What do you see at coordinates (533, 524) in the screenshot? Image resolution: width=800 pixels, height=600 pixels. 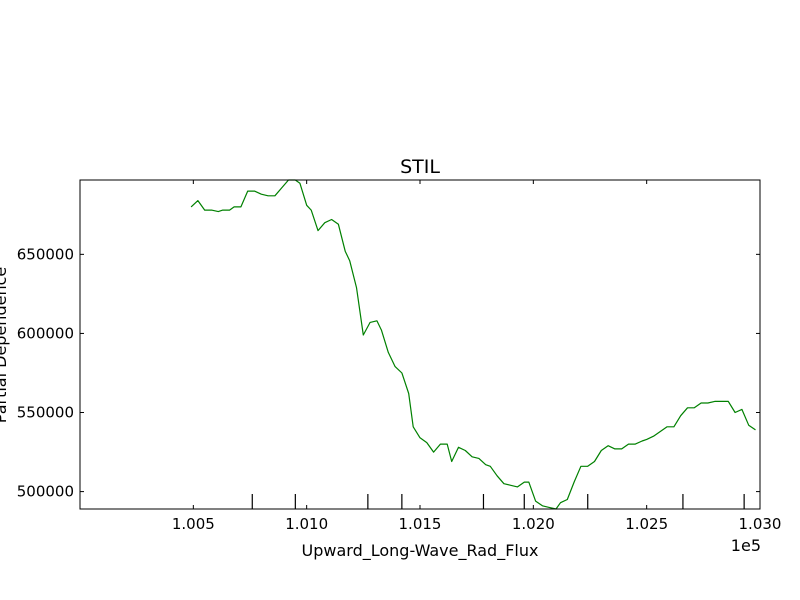 I see `x-tick-label: 1.020` at bounding box center [533, 524].